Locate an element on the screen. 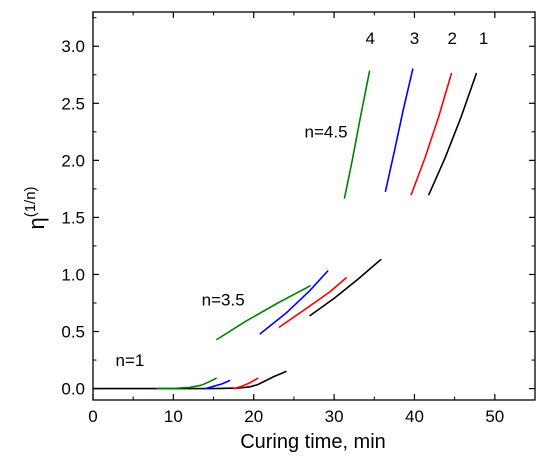 The image size is (550, 466). y-tick-label: 0.0 is located at coordinates (73, 389).